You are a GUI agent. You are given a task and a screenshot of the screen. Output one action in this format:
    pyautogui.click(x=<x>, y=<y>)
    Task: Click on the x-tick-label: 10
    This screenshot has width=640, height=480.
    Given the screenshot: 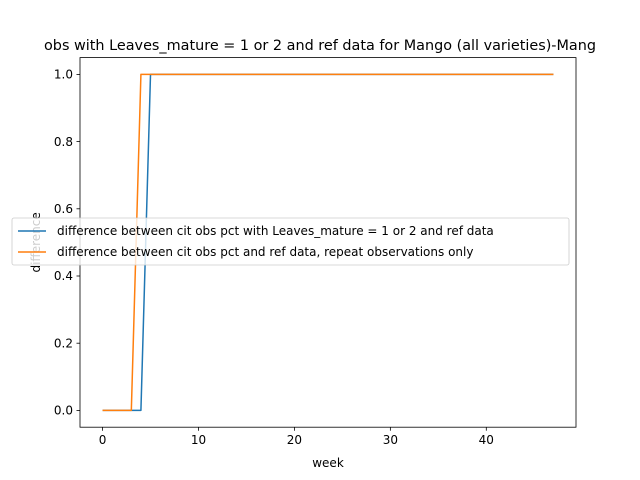 What is the action you would take?
    pyautogui.click(x=198, y=440)
    